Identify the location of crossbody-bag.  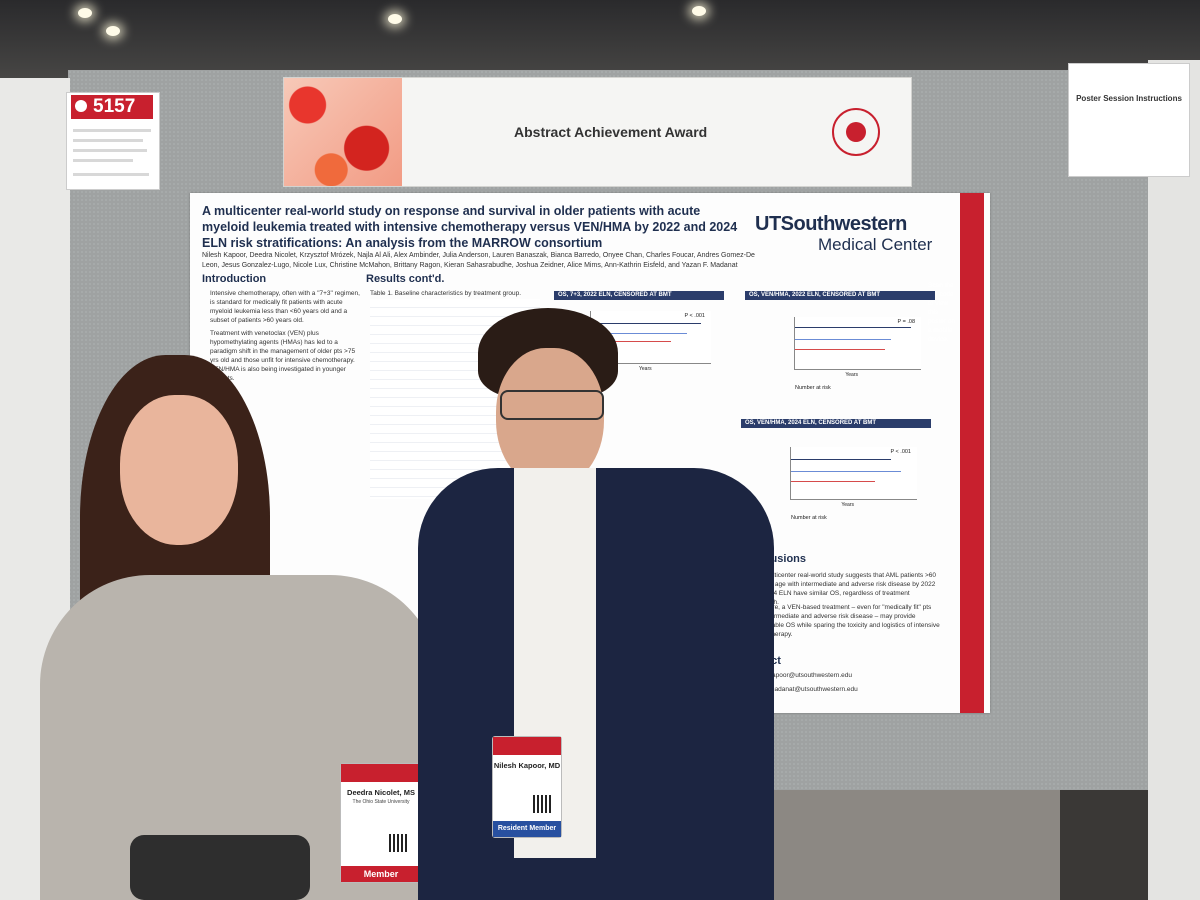
(220, 867).